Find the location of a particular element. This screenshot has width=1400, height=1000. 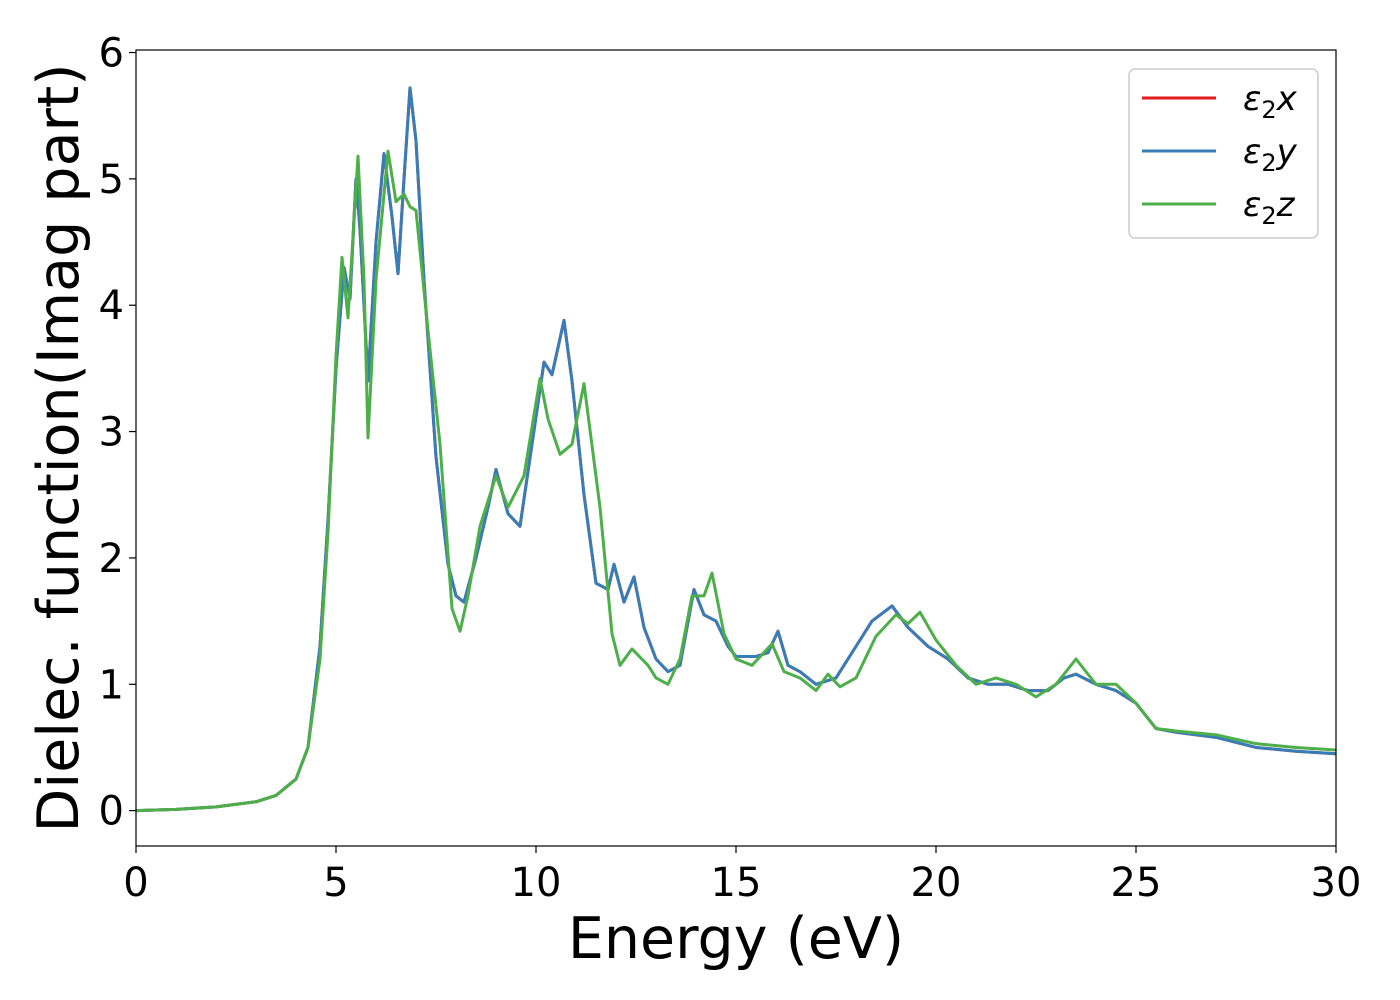

x-tick-label: 25 is located at coordinates (1136, 883).